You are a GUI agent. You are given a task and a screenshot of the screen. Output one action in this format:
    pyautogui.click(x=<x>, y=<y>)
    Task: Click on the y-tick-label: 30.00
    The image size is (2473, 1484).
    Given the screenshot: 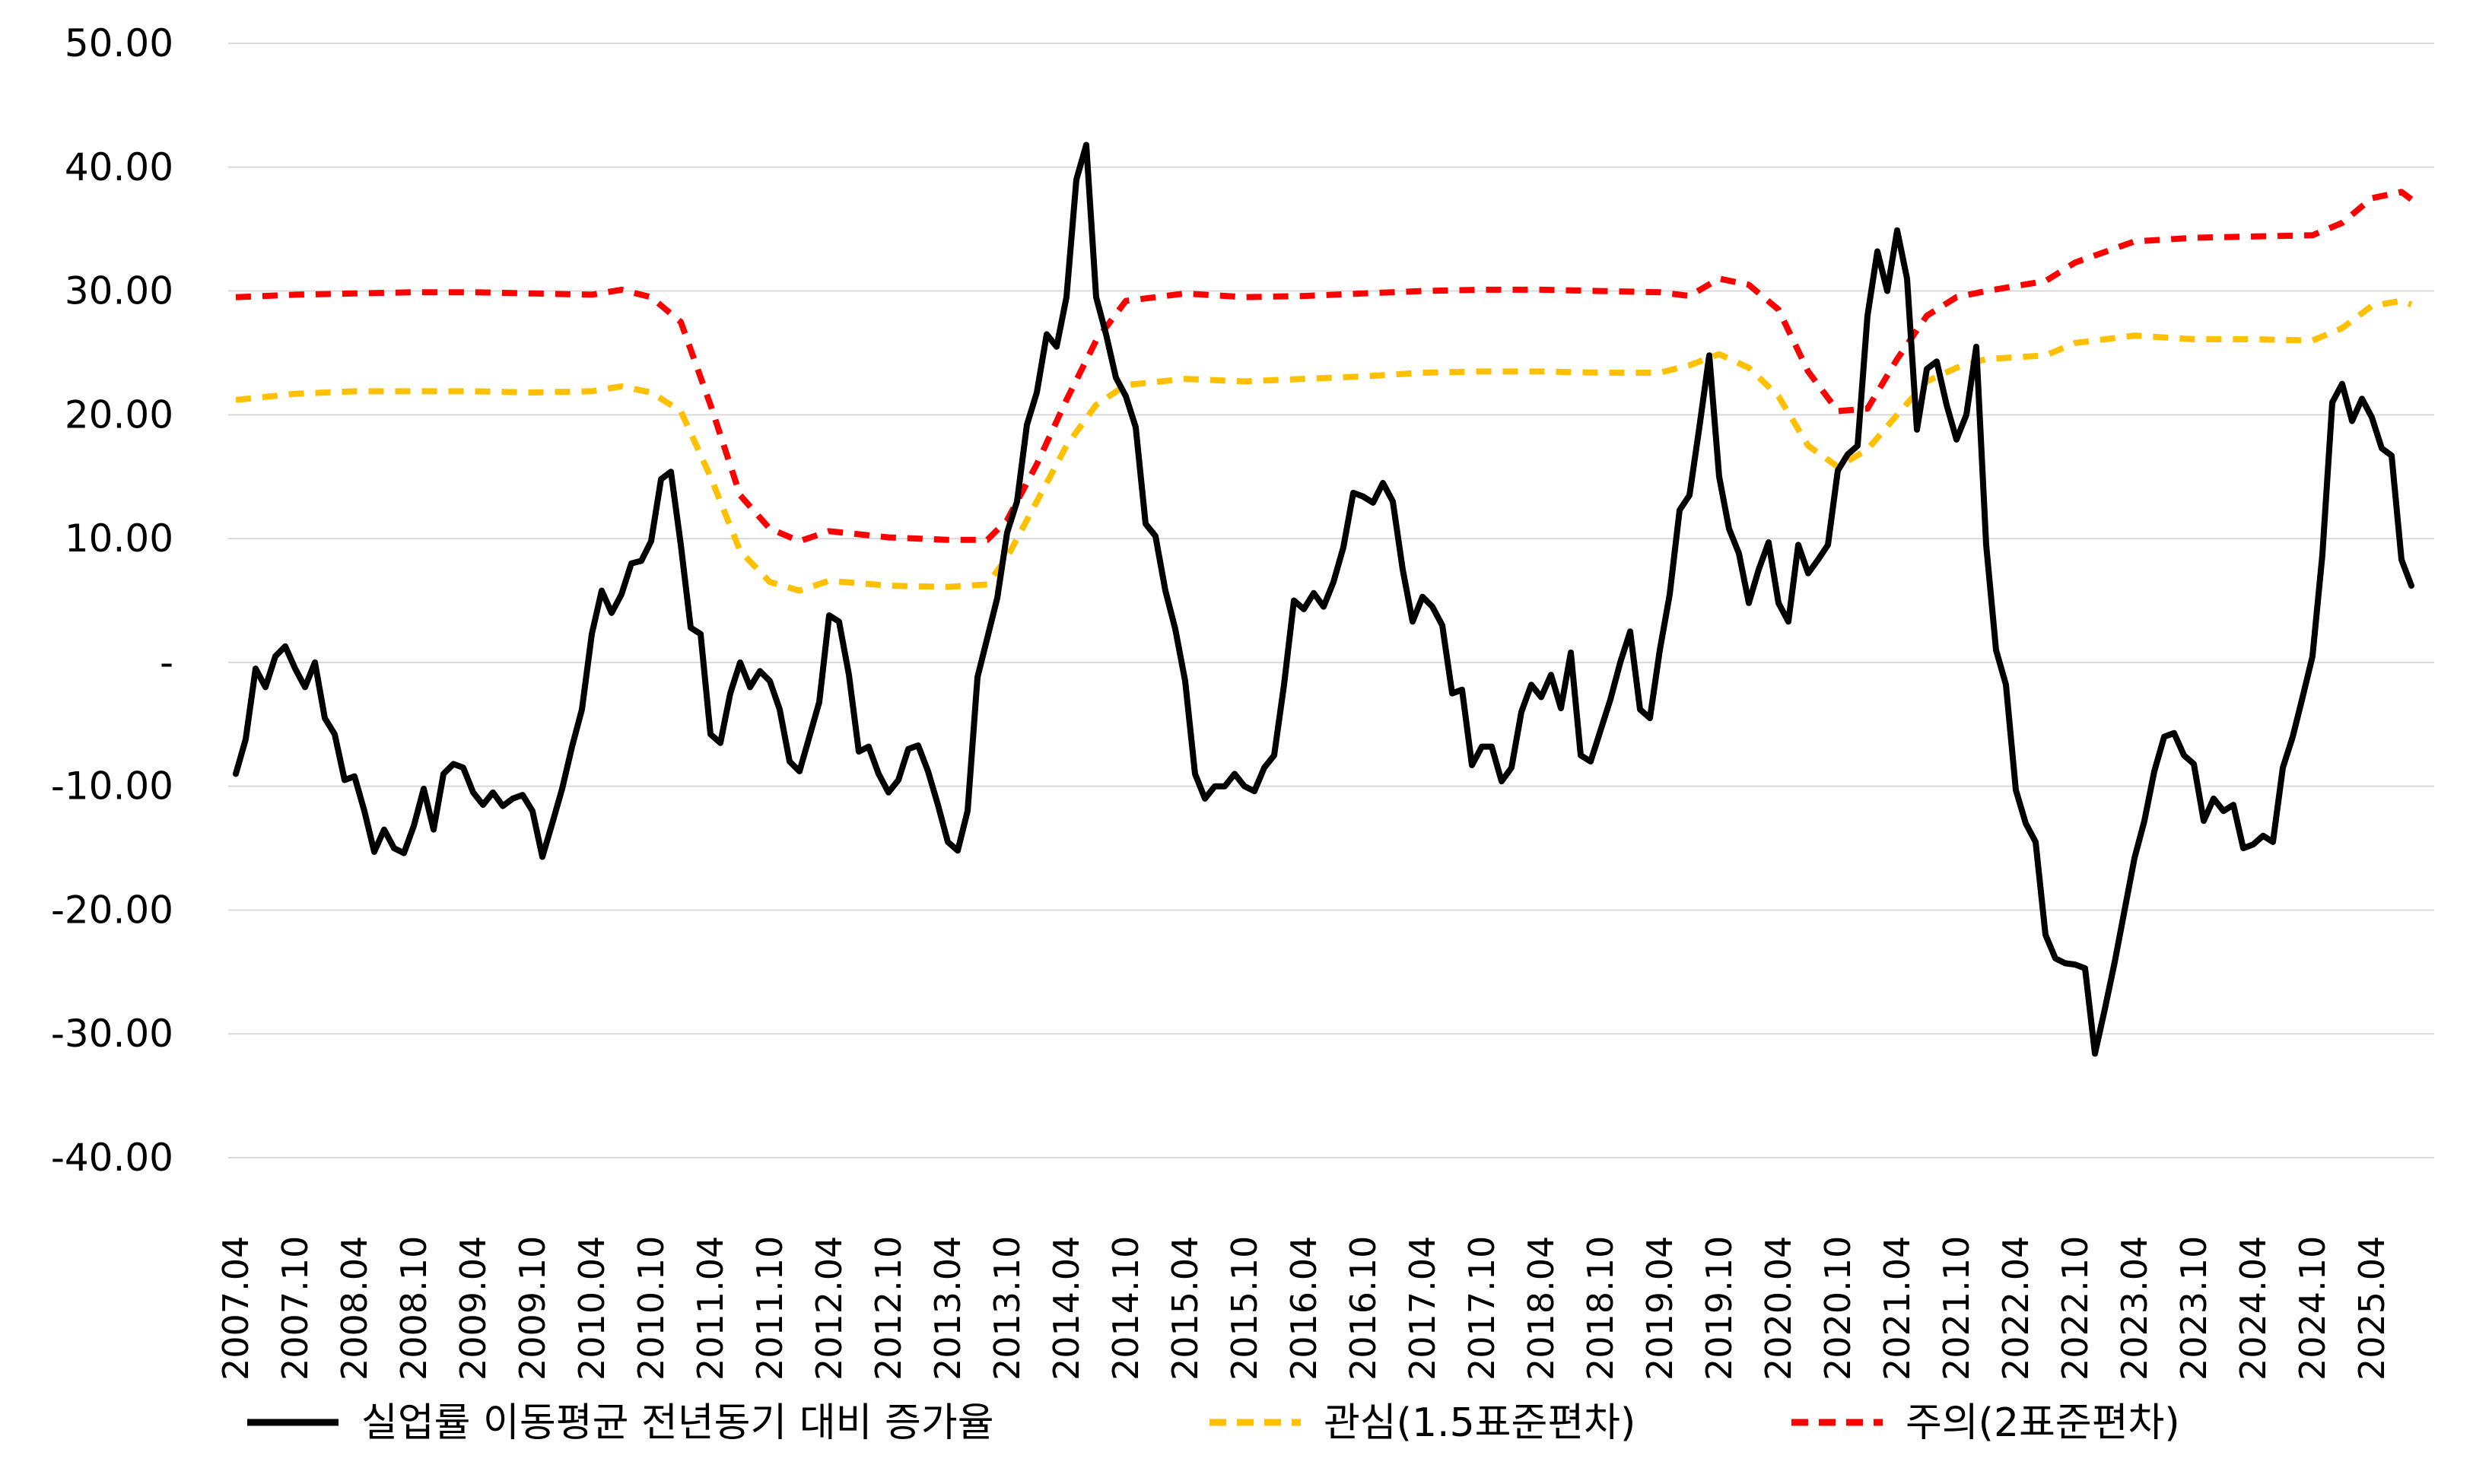 What is the action you would take?
    pyautogui.click(x=119, y=291)
    